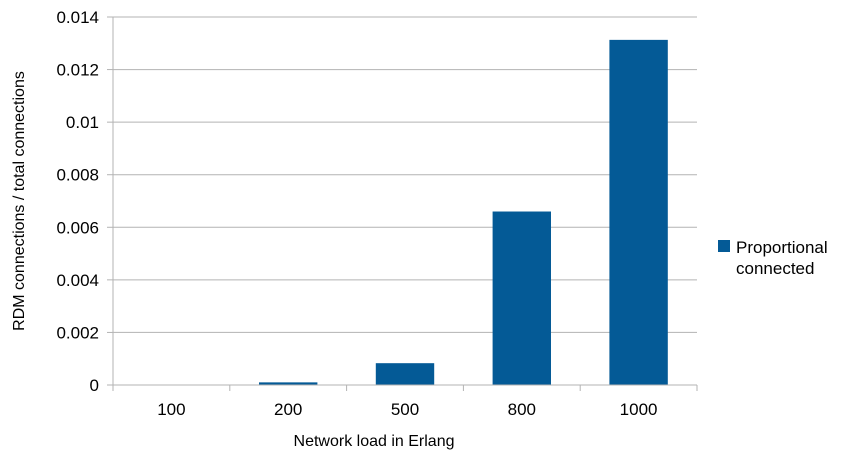 This screenshot has width=841, height=459. I want to click on y-tick-label: 0.002, so click(77, 332).